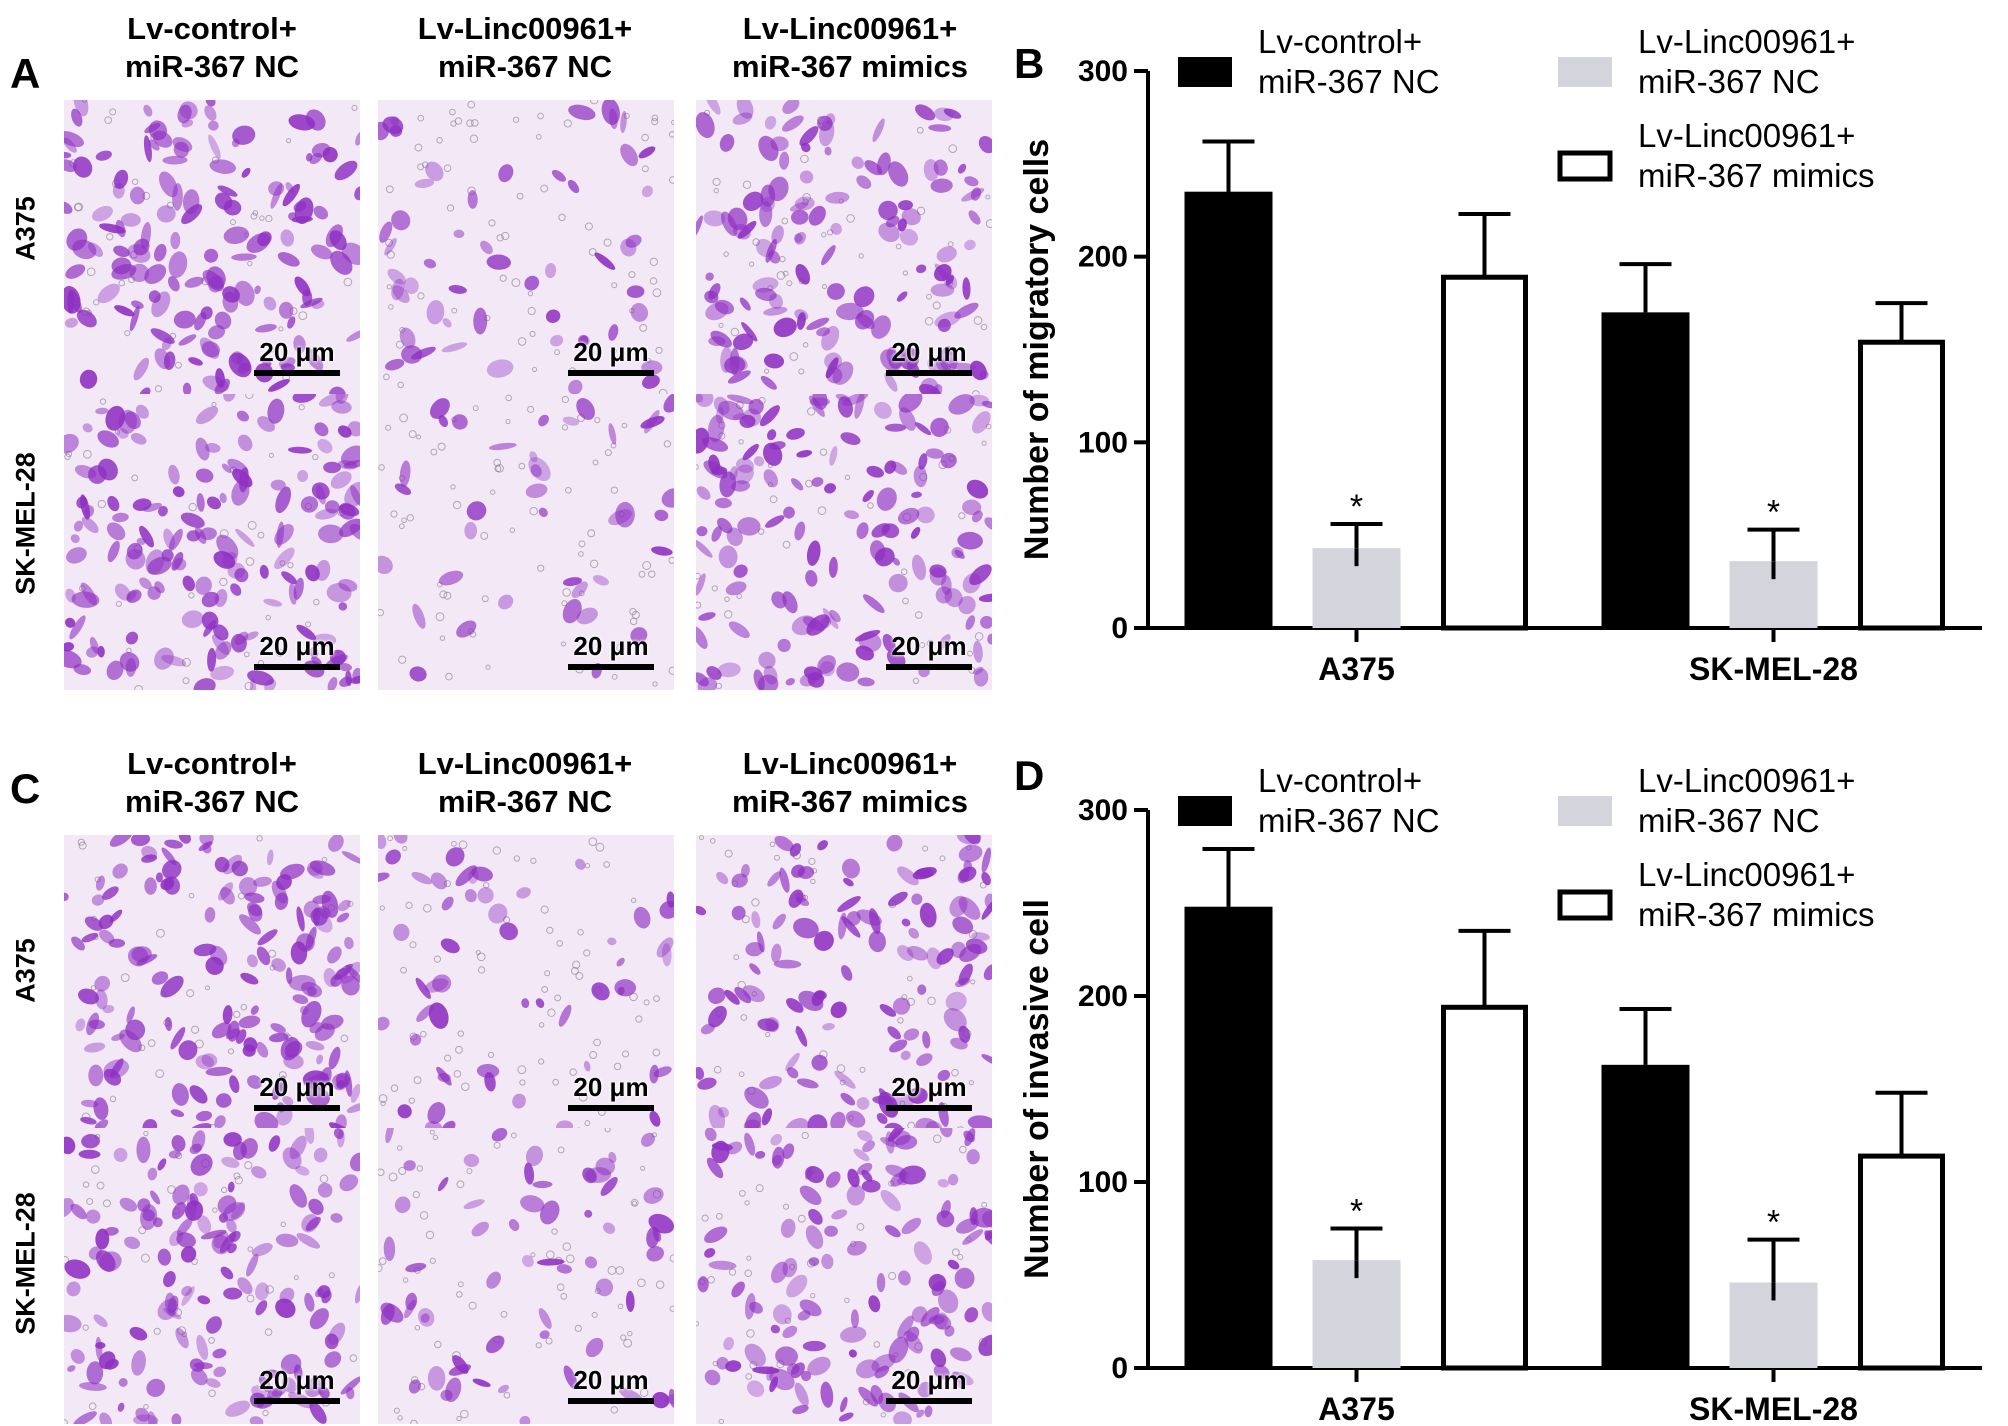  Describe the element at coordinates (1773, 1325) in the screenshot. I see `bar` at that location.